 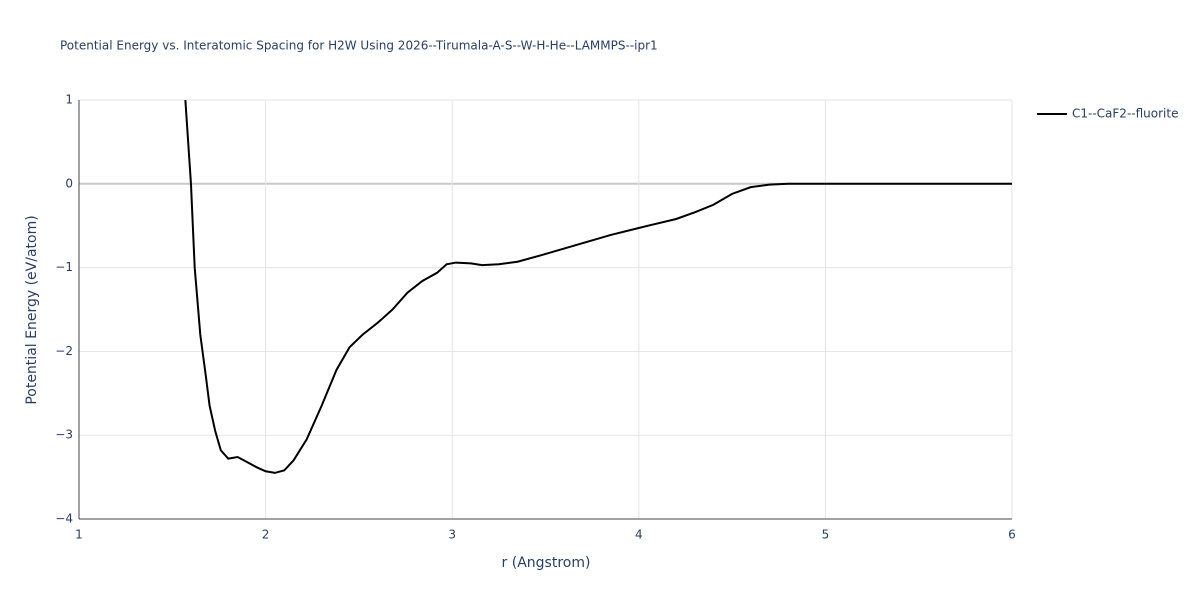 What do you see at coordinates (266, 535) in the screenshot?
I see `x-tick-label: 2` at bounding box center [266, 535].